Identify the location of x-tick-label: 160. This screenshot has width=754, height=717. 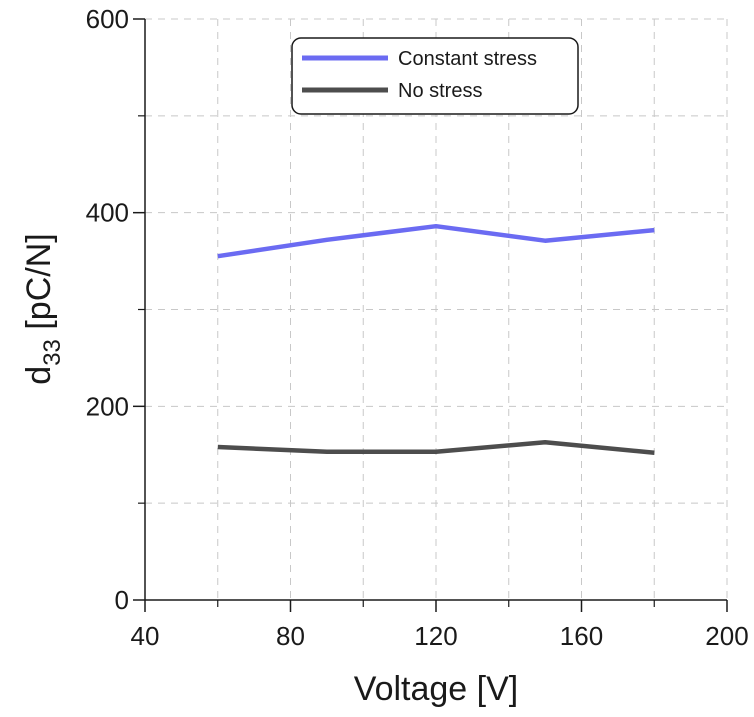
(581, 636).